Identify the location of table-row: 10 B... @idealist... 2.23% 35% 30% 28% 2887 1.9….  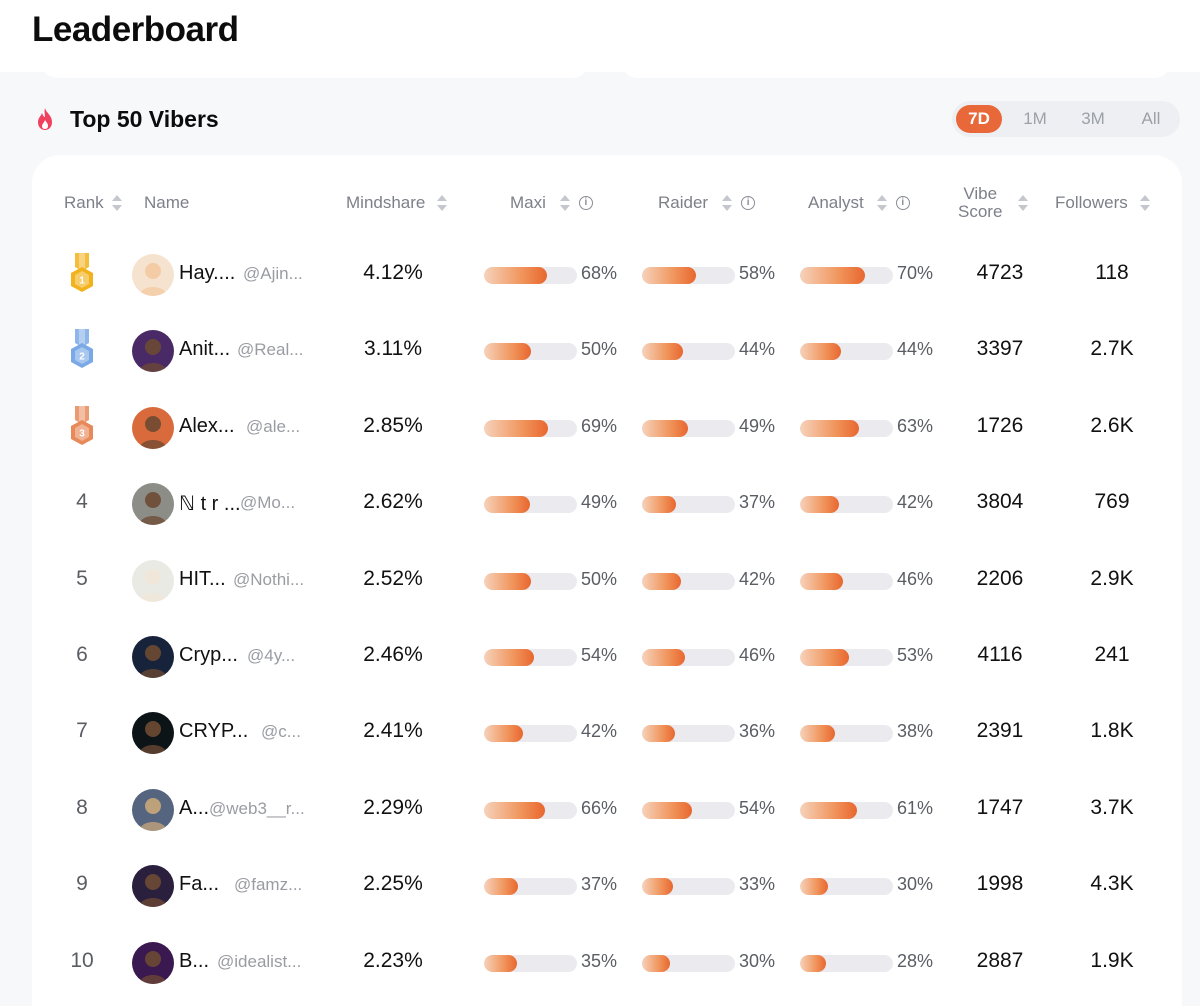
(607, 963).